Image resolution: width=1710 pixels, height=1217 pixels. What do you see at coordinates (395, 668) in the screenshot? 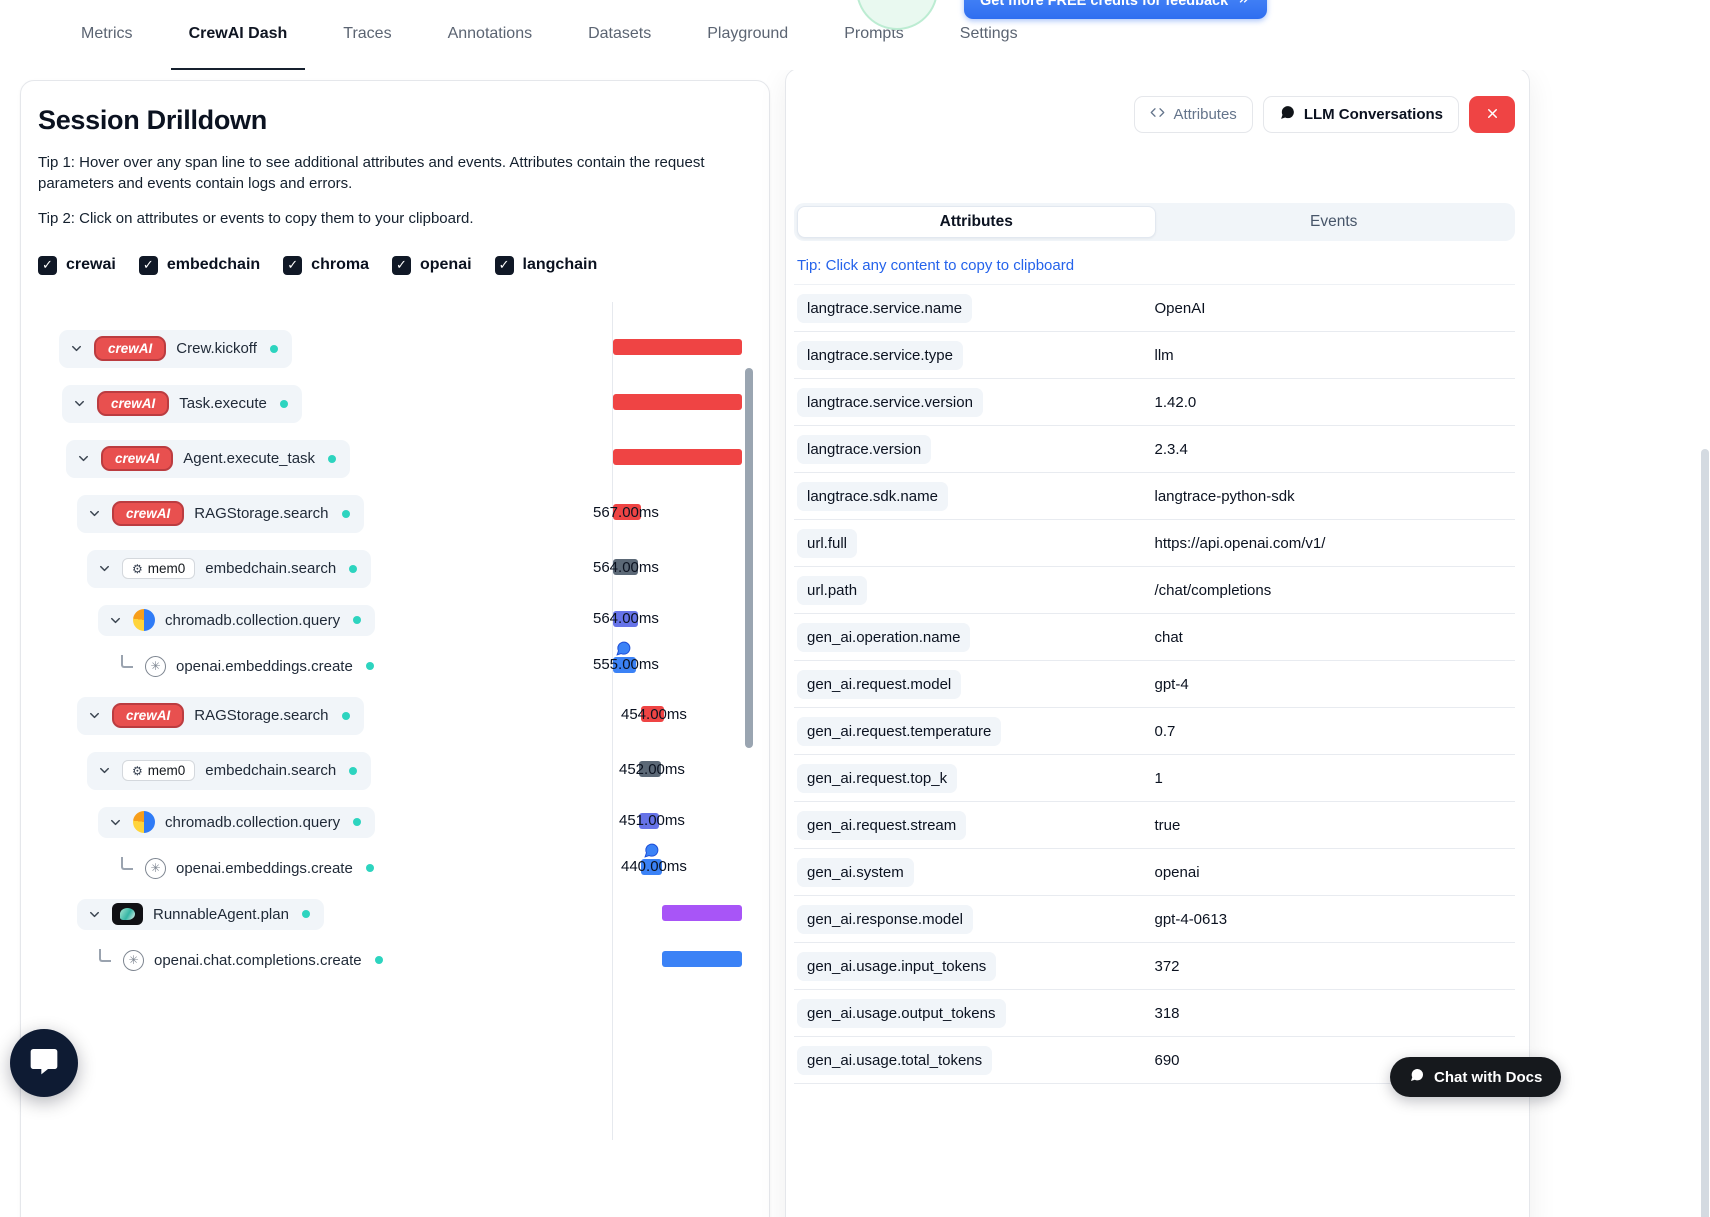
I see `trace-span-row: ✳ openai.embeddings.create 555.00ms` at bounding box center [395, 668].